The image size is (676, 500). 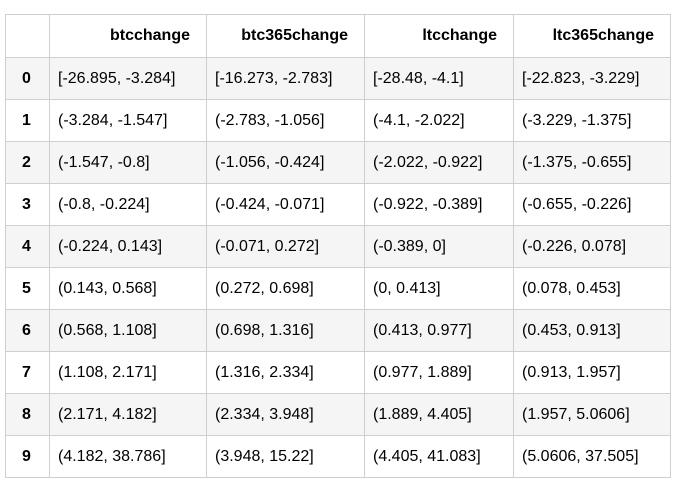 What do you see at coordinates (439, 246) in the screenshot?
I see `table-cell: (-0.389, 0]` at bounding box center [439, 246].